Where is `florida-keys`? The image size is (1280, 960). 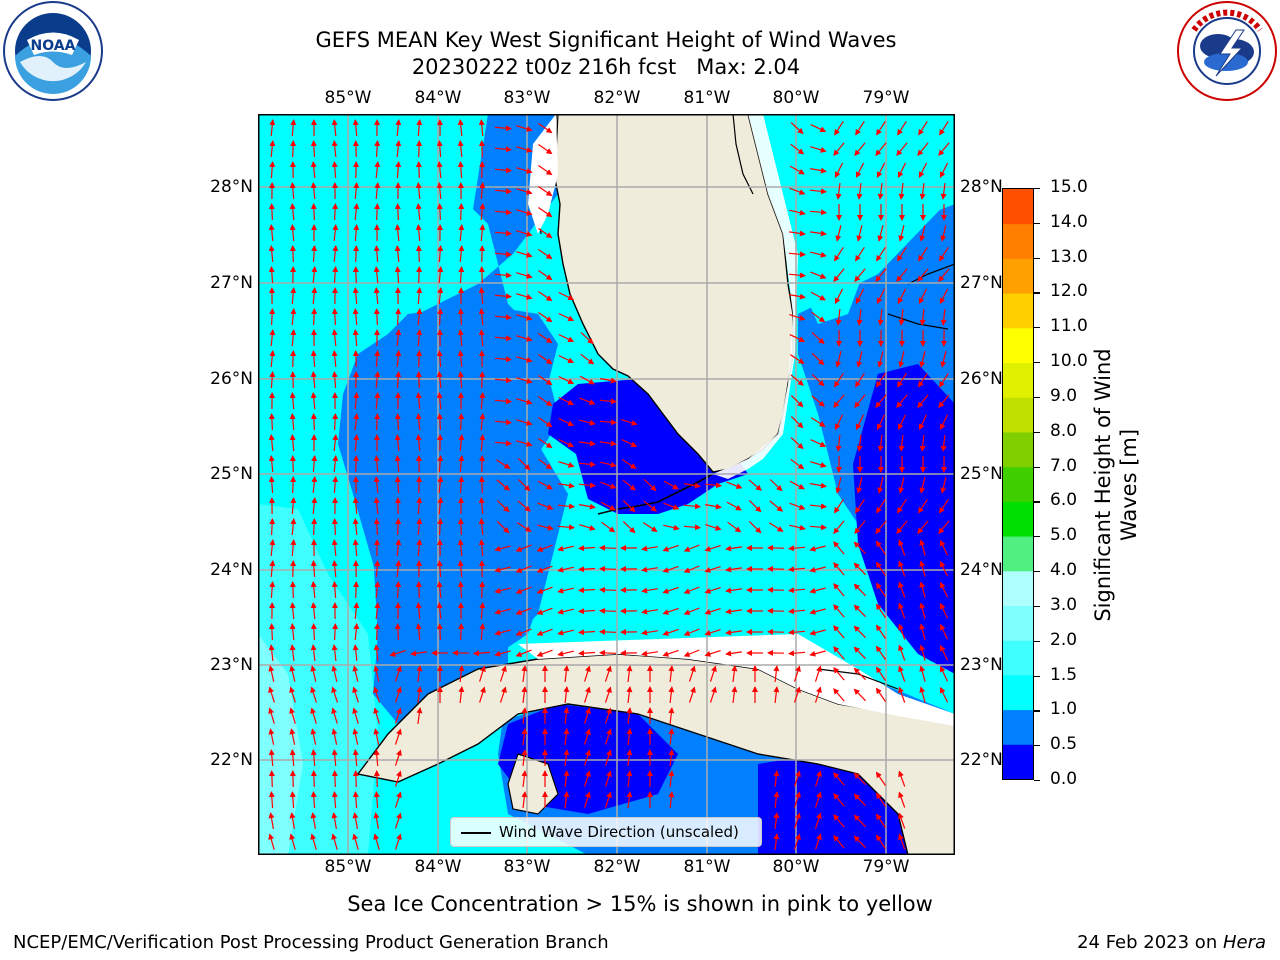 florida-keys is located at coordinates (655, 494).